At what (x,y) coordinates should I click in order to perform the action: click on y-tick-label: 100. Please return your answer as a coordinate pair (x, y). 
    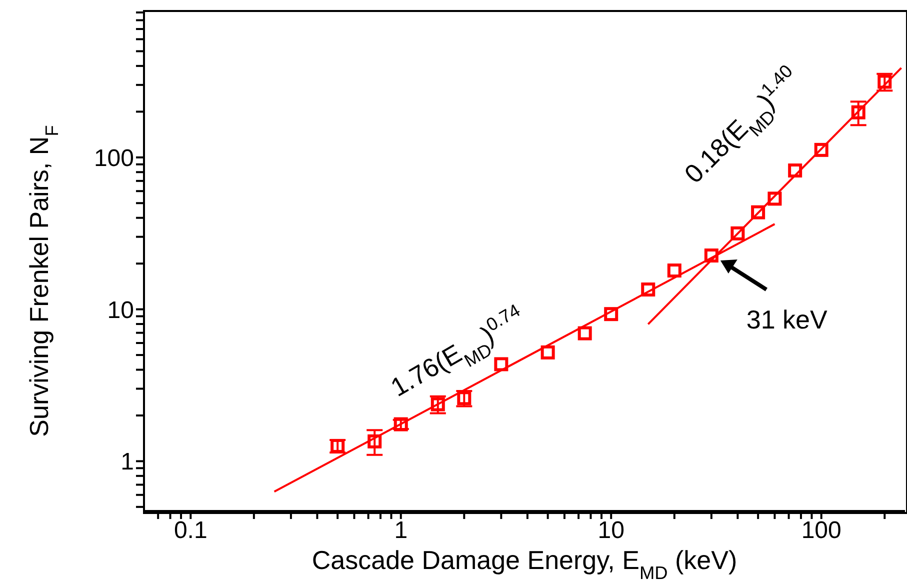
    Looking at the image, I should click on (114, 158).